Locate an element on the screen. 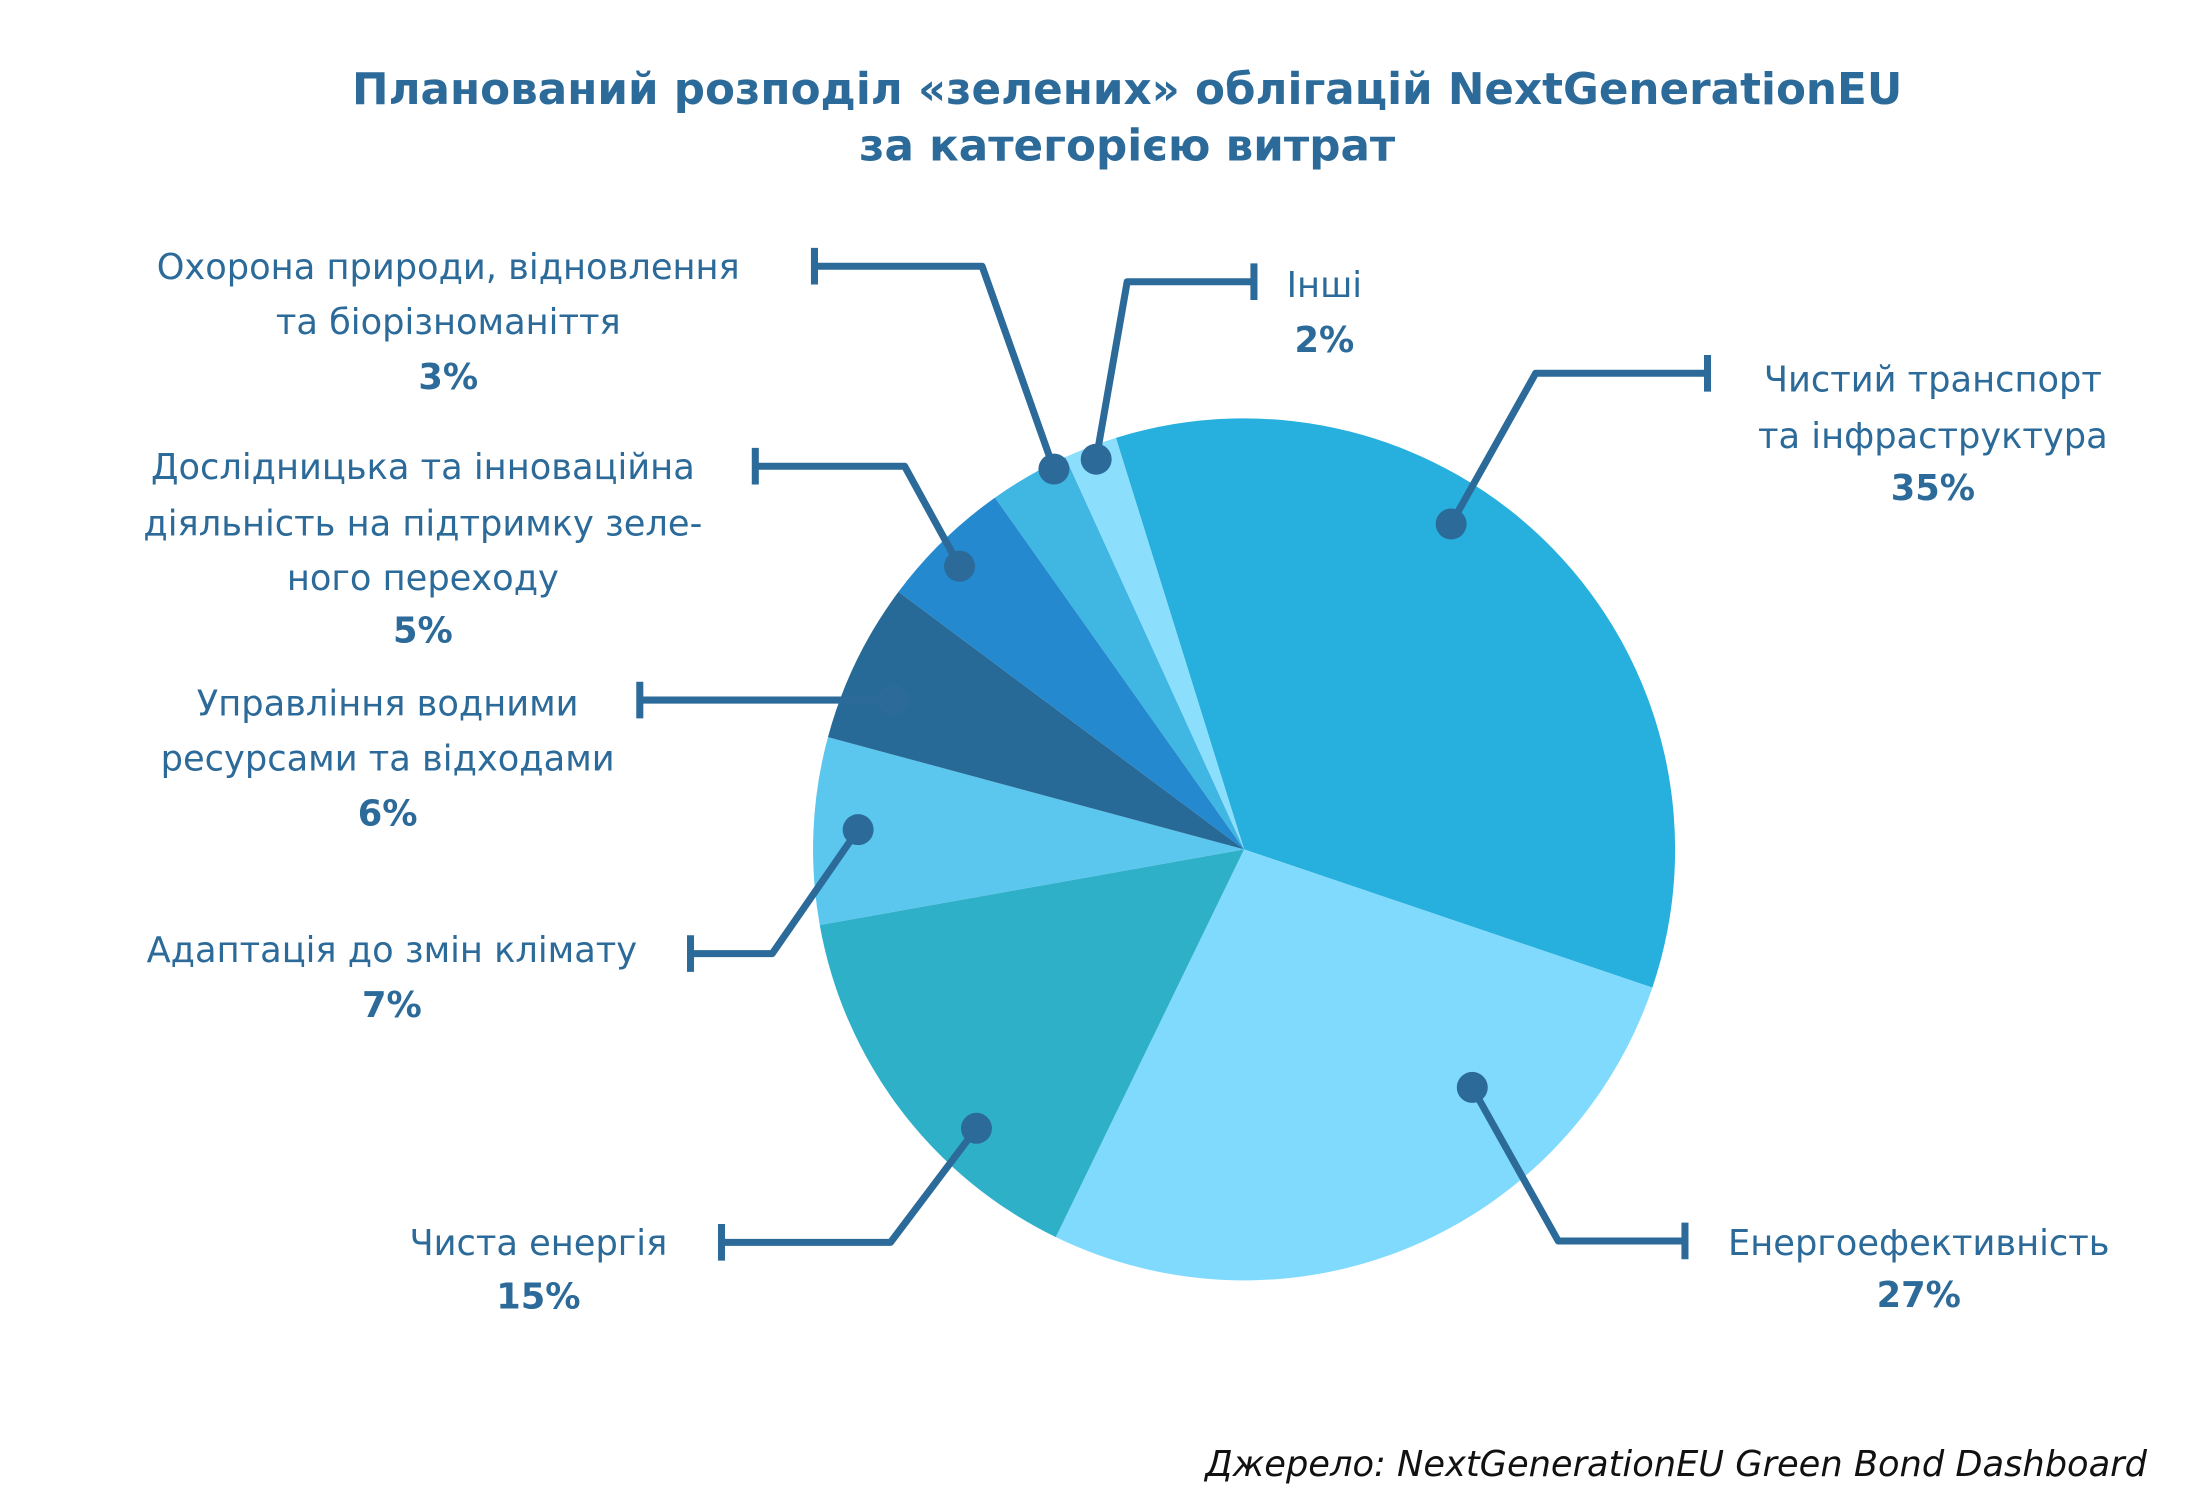 This screenshot has height=1510, width=2198. slice-label: Енергоефективність is located at coordinates (1919, 1243).